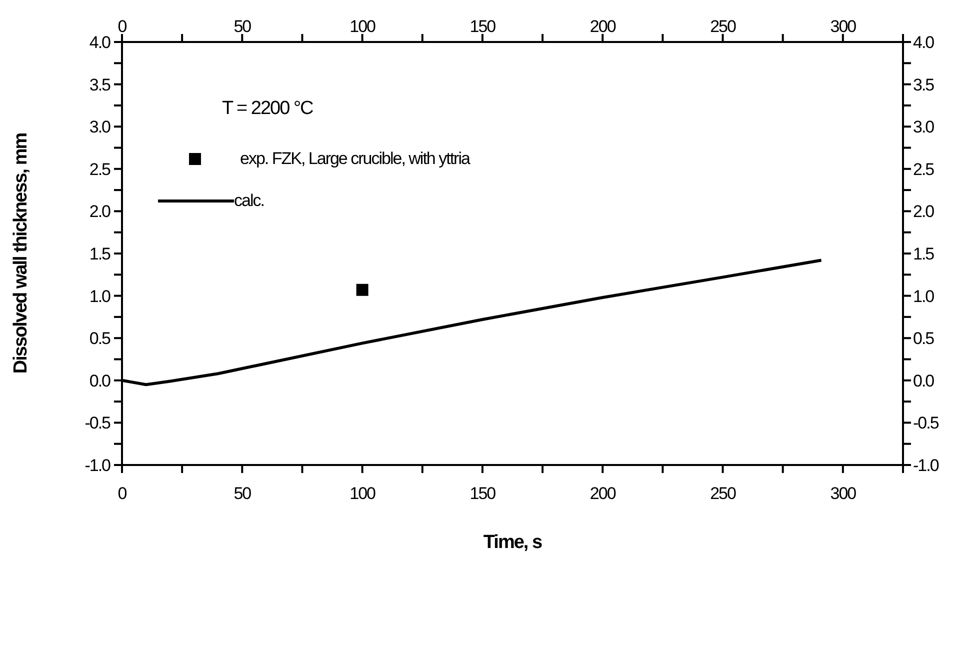  I want to click on x-tick-label: 100, so click(363, 26).